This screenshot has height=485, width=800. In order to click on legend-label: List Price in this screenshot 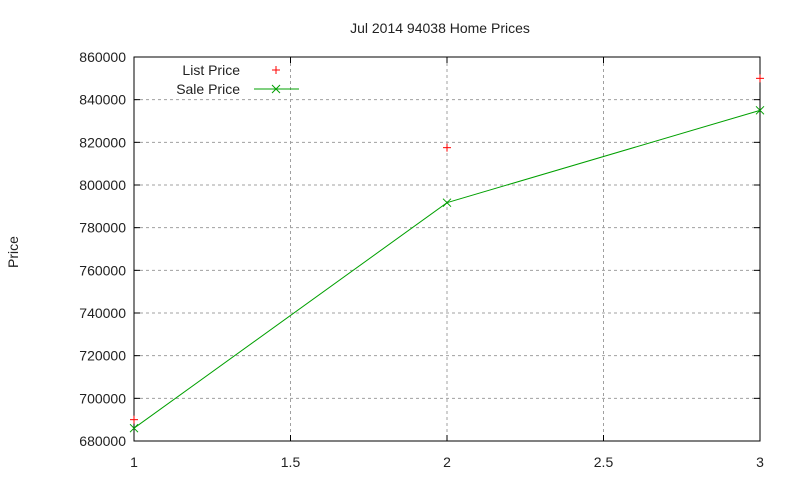, I will do `click(211, 70)`.